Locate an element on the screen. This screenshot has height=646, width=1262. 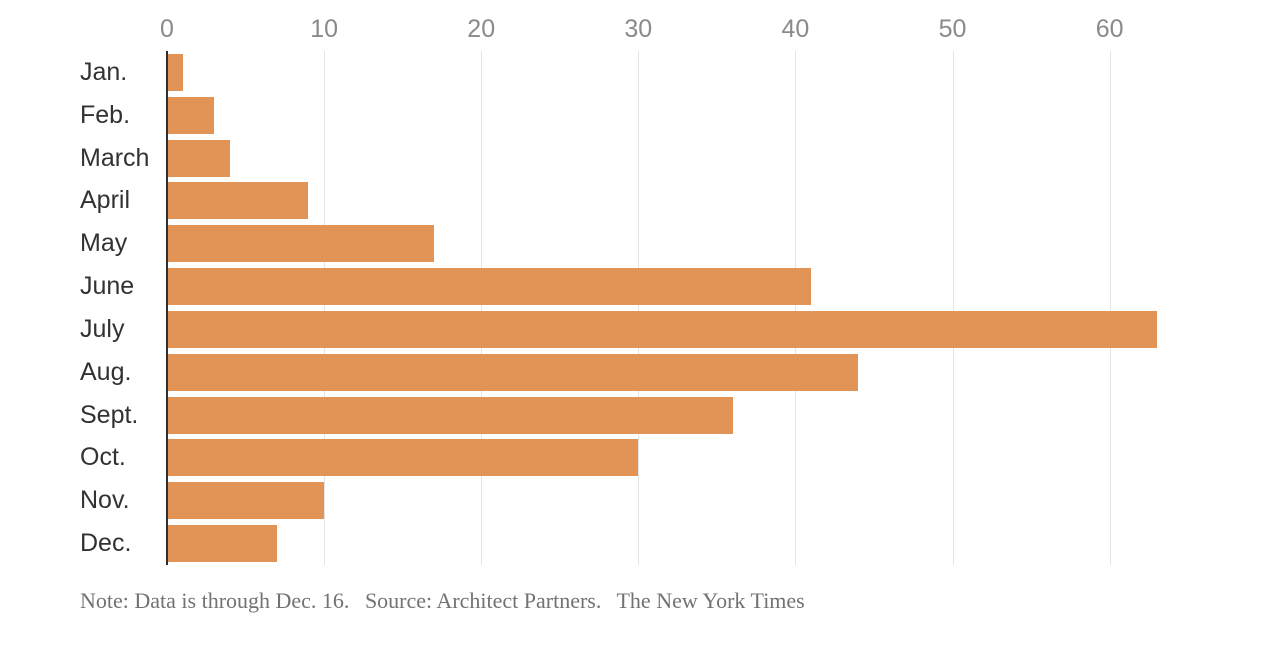
category-row-july: July is located at coordinates (122, 329).